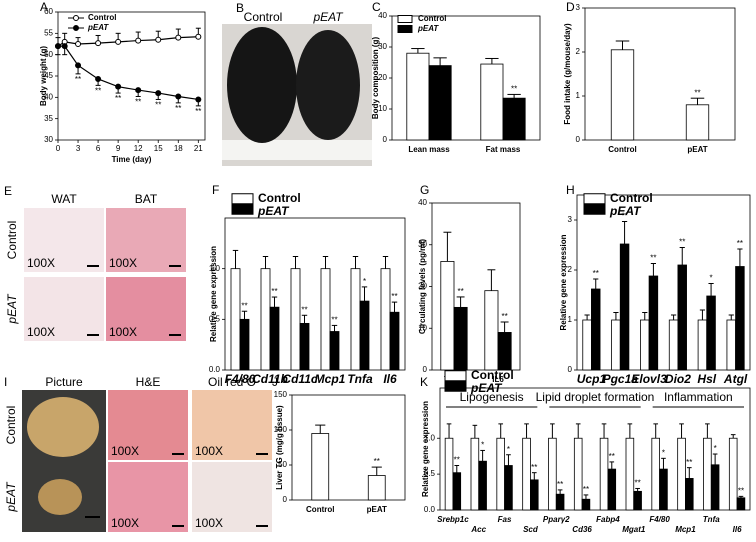 The width and height of the screenshot is (756, 542). Describe the element at coordinates (148, 382) in the screenshot. I see `column-title: H&E` at that location.